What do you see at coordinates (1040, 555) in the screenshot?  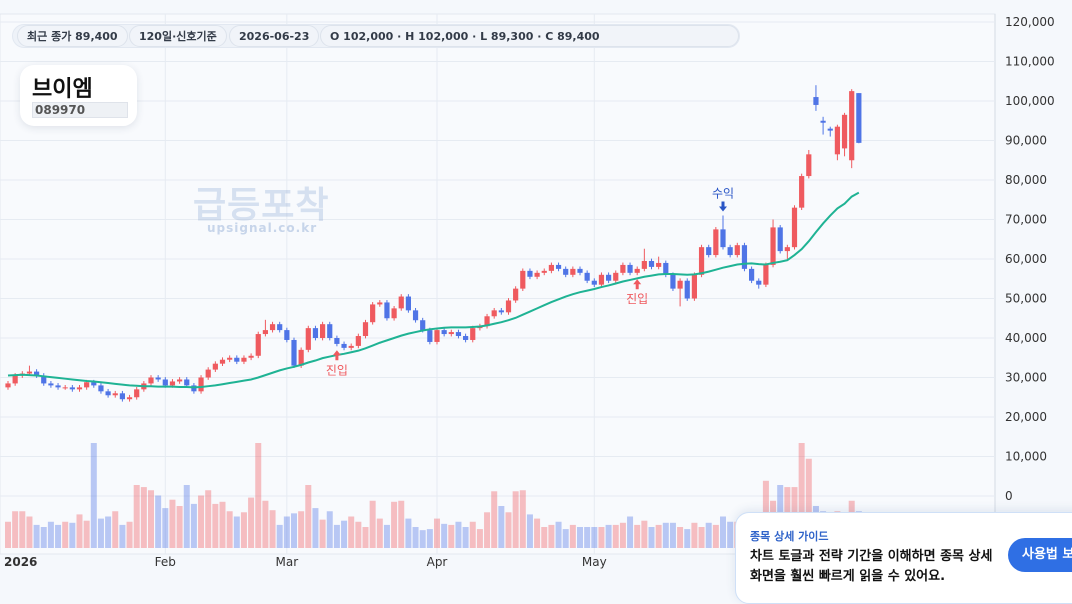 I see `guide-button: 사용법 보기` at bounding box center [1040, 555].